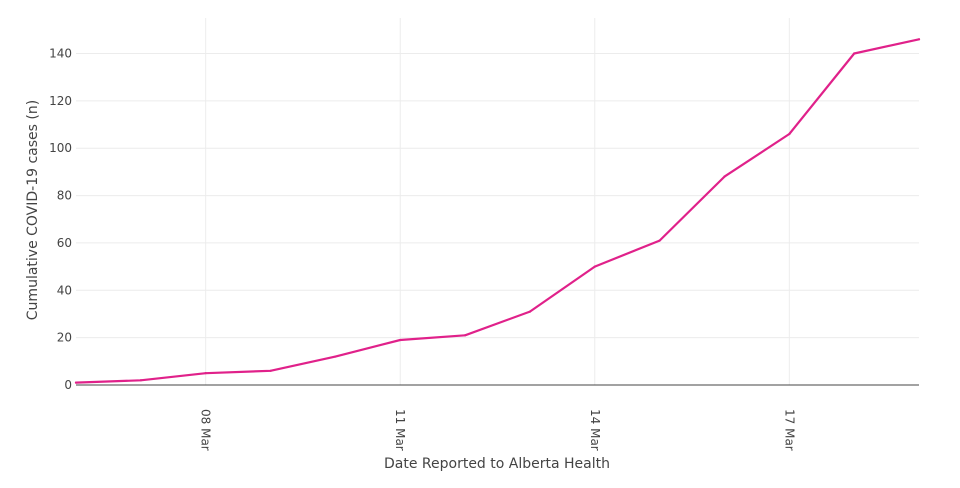 This screenshot has width=960, height=488. I want to click on x-axis-title: Date Reported to Alberta Health, so click(497, 464).